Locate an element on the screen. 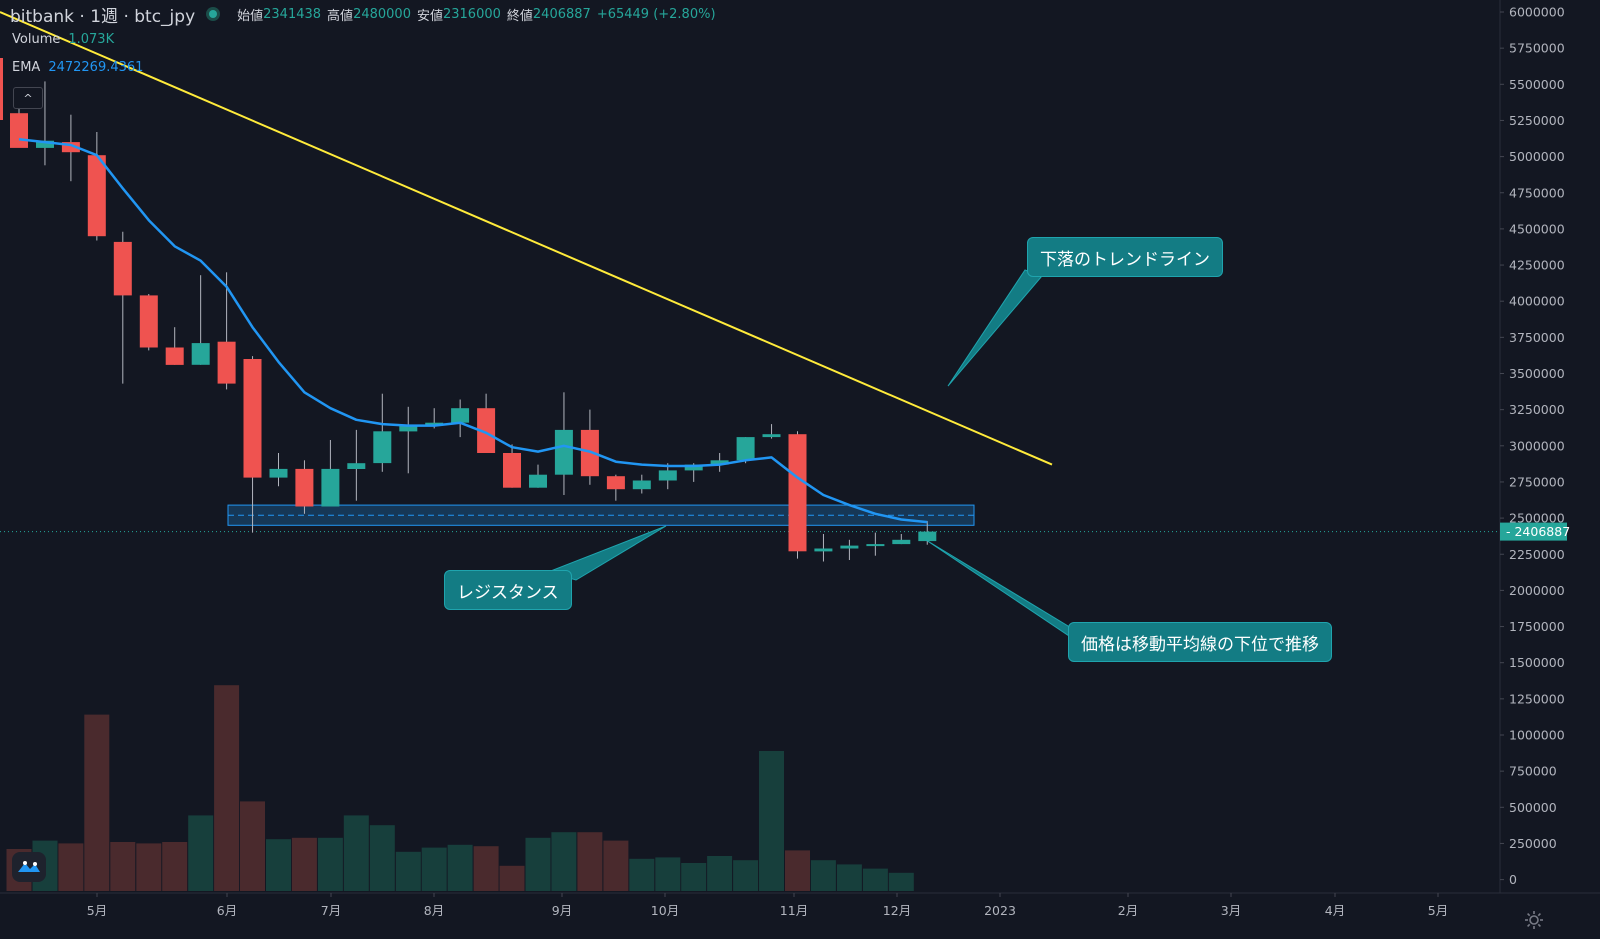 Image resolution: width=1600 pixels, height=939 pixels. price-tick-label: 4750000 is located at coordinates (1537, 192).